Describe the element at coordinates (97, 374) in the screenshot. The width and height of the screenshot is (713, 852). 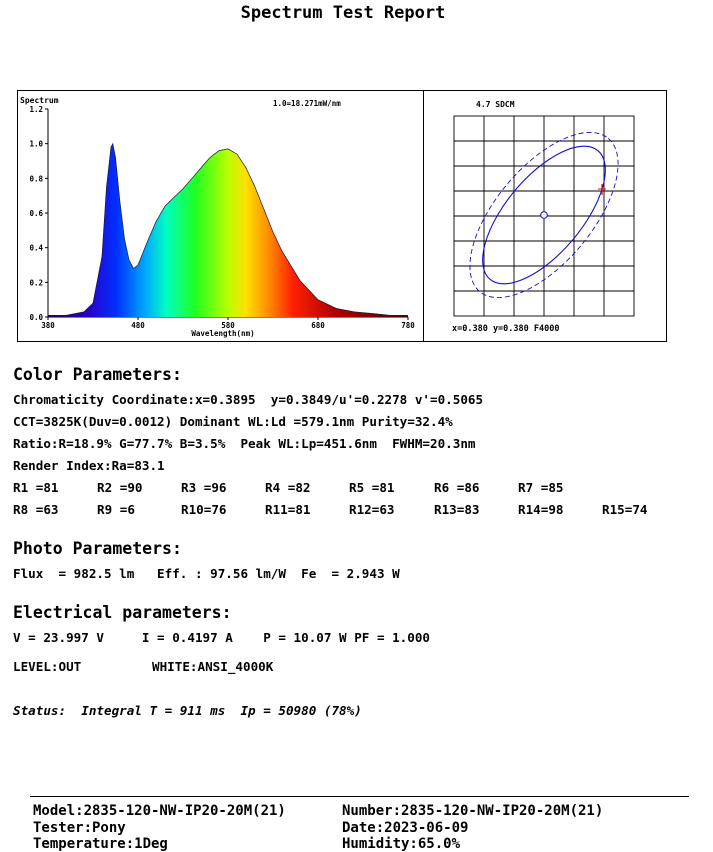
I see `color-parameters-heading: Color Parameters:` at that location.